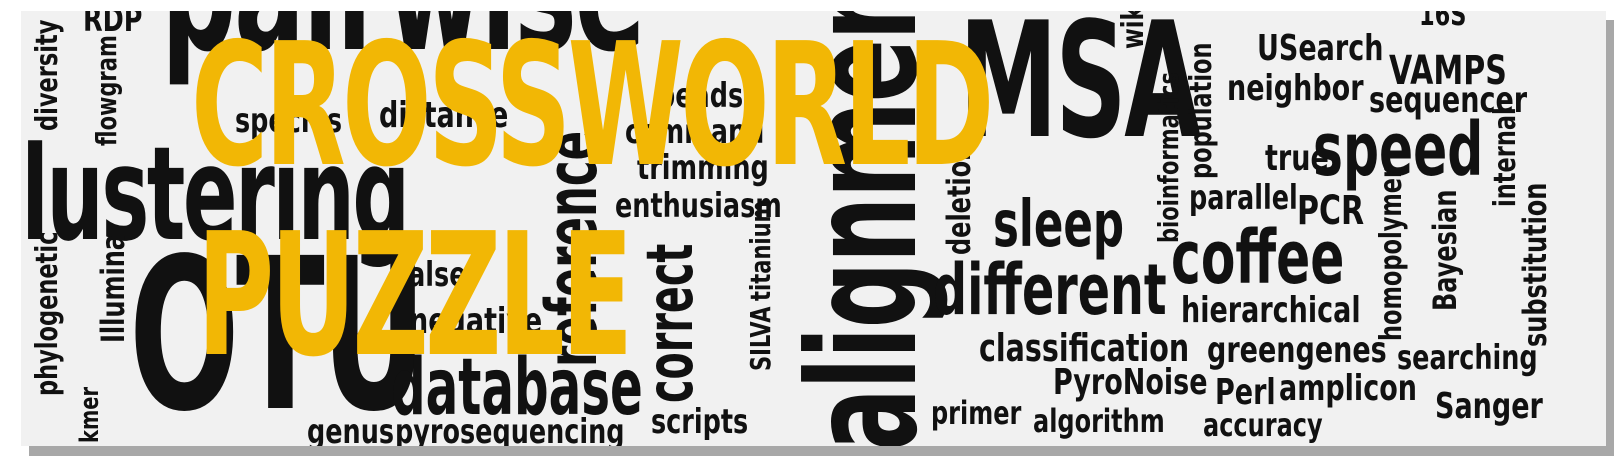 Image resolution: width=1622 pixels, height=470 pixels. Describe the element at coordinates (113, 288) in the screenshot. I see `word-illumina: Illumina` at that location.